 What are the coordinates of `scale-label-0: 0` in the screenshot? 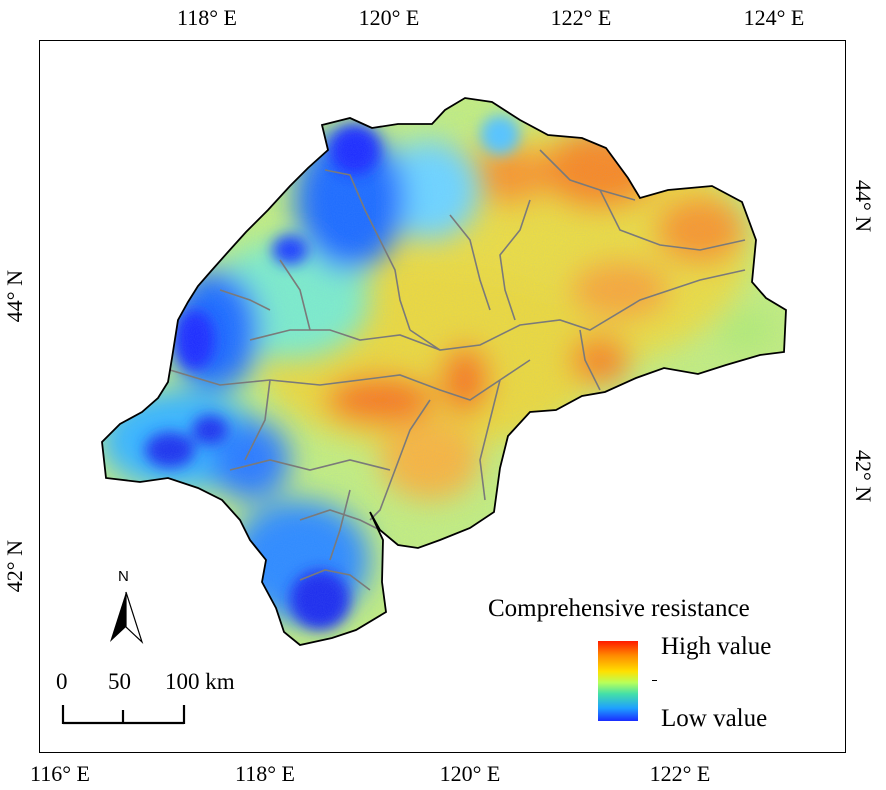 It's located at (62, 681).